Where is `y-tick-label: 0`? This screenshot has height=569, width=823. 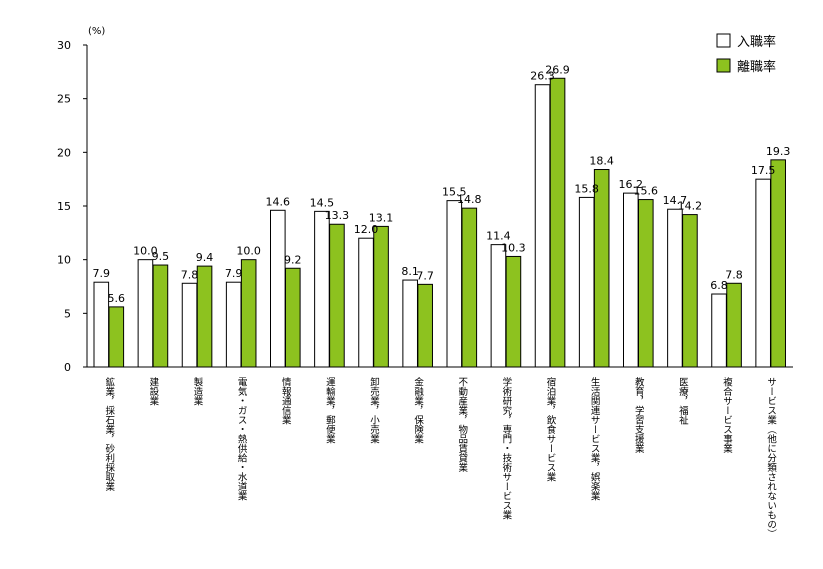 y-tick-label: 0 is located at coordinates (67, 367).